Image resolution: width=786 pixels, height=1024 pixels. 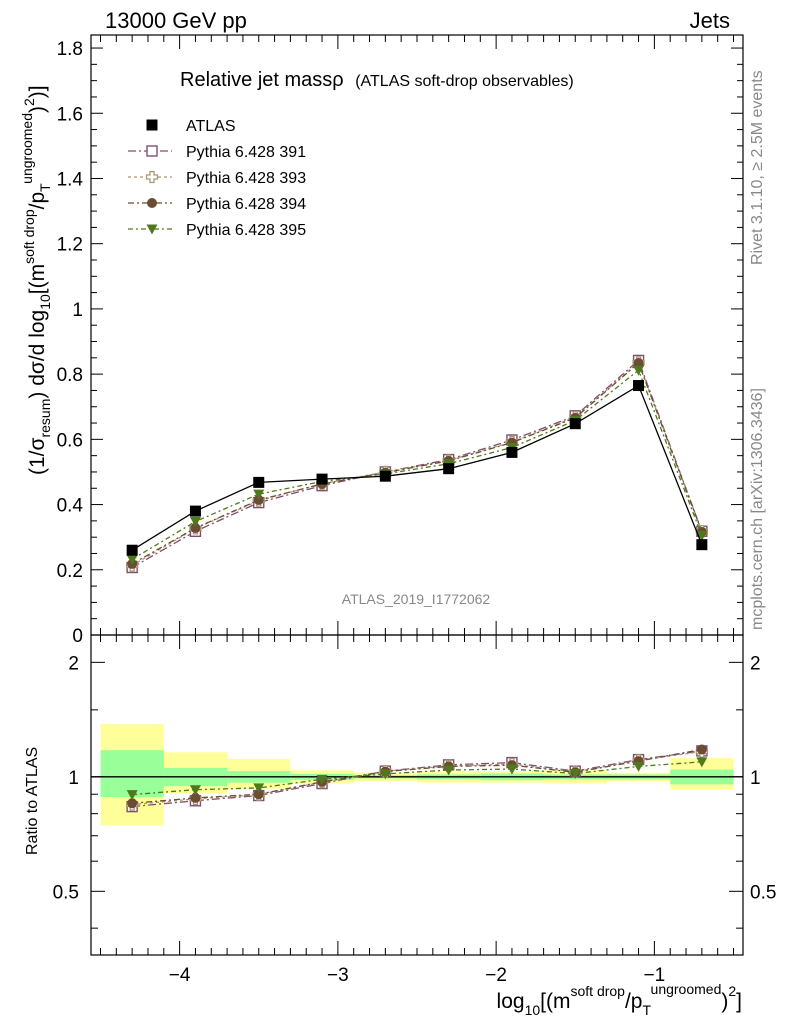 I want to click on ratio-tick-label: 0.5, so click(x=66, y=892).